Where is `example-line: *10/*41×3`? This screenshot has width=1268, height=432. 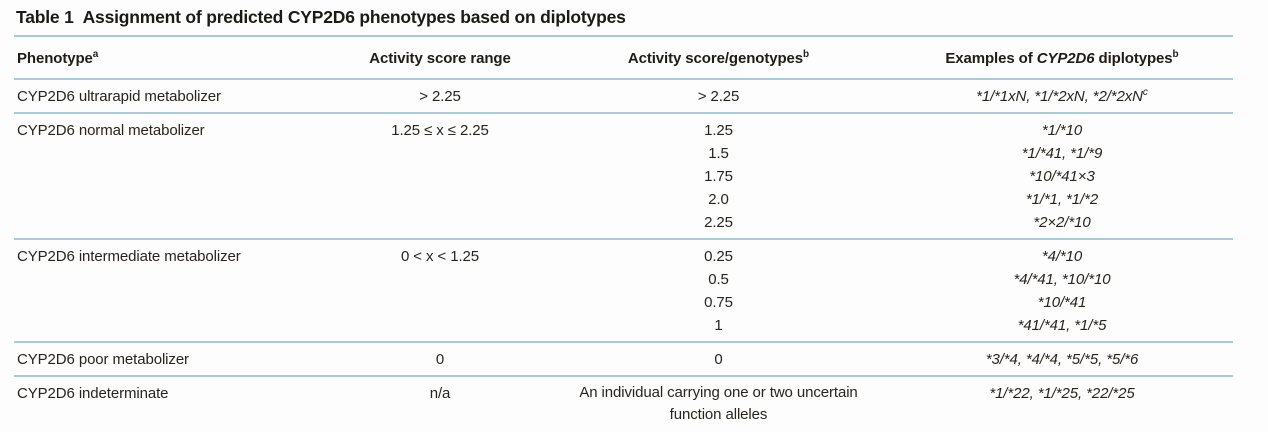 example-line: *10/*41×3 is located at coordinates (1062, 176).